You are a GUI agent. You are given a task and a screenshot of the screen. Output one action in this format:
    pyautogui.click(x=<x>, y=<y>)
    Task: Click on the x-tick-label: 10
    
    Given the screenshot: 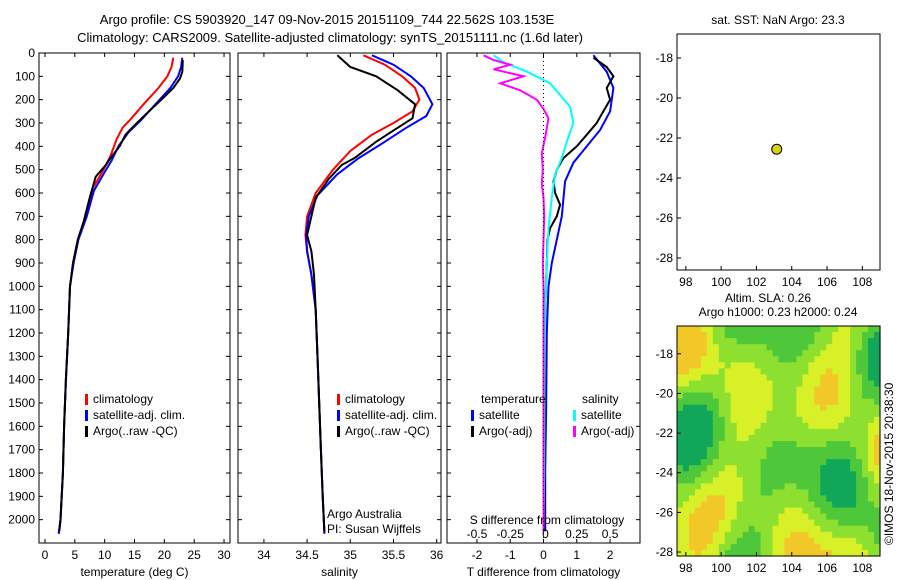 What is the action you would take?
    pyautogui.click(x=105, y=555)
    